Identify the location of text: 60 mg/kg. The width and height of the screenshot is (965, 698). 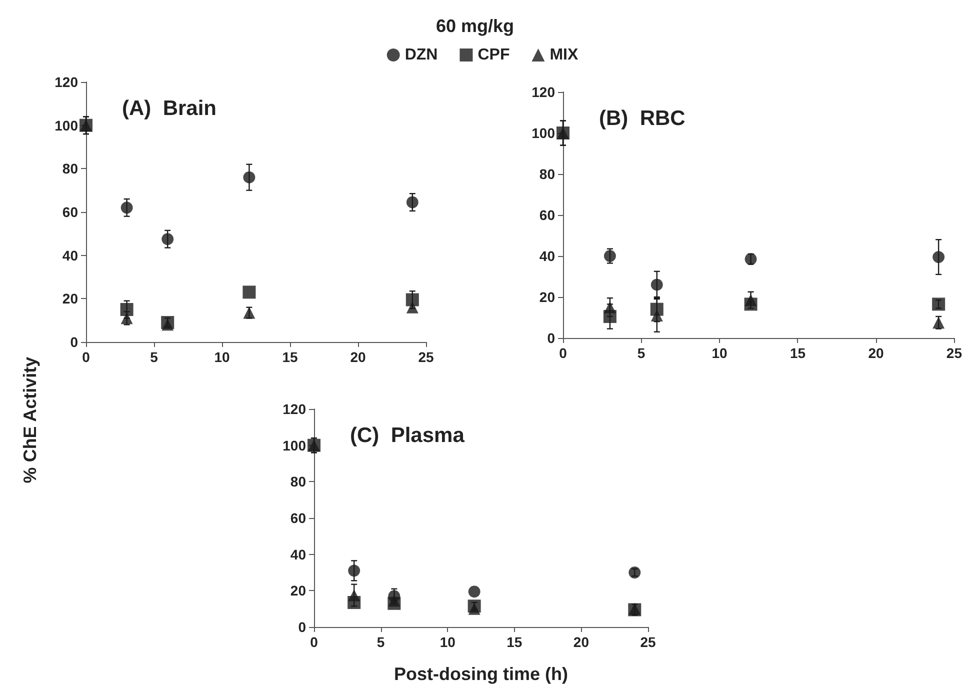
(475, 26).